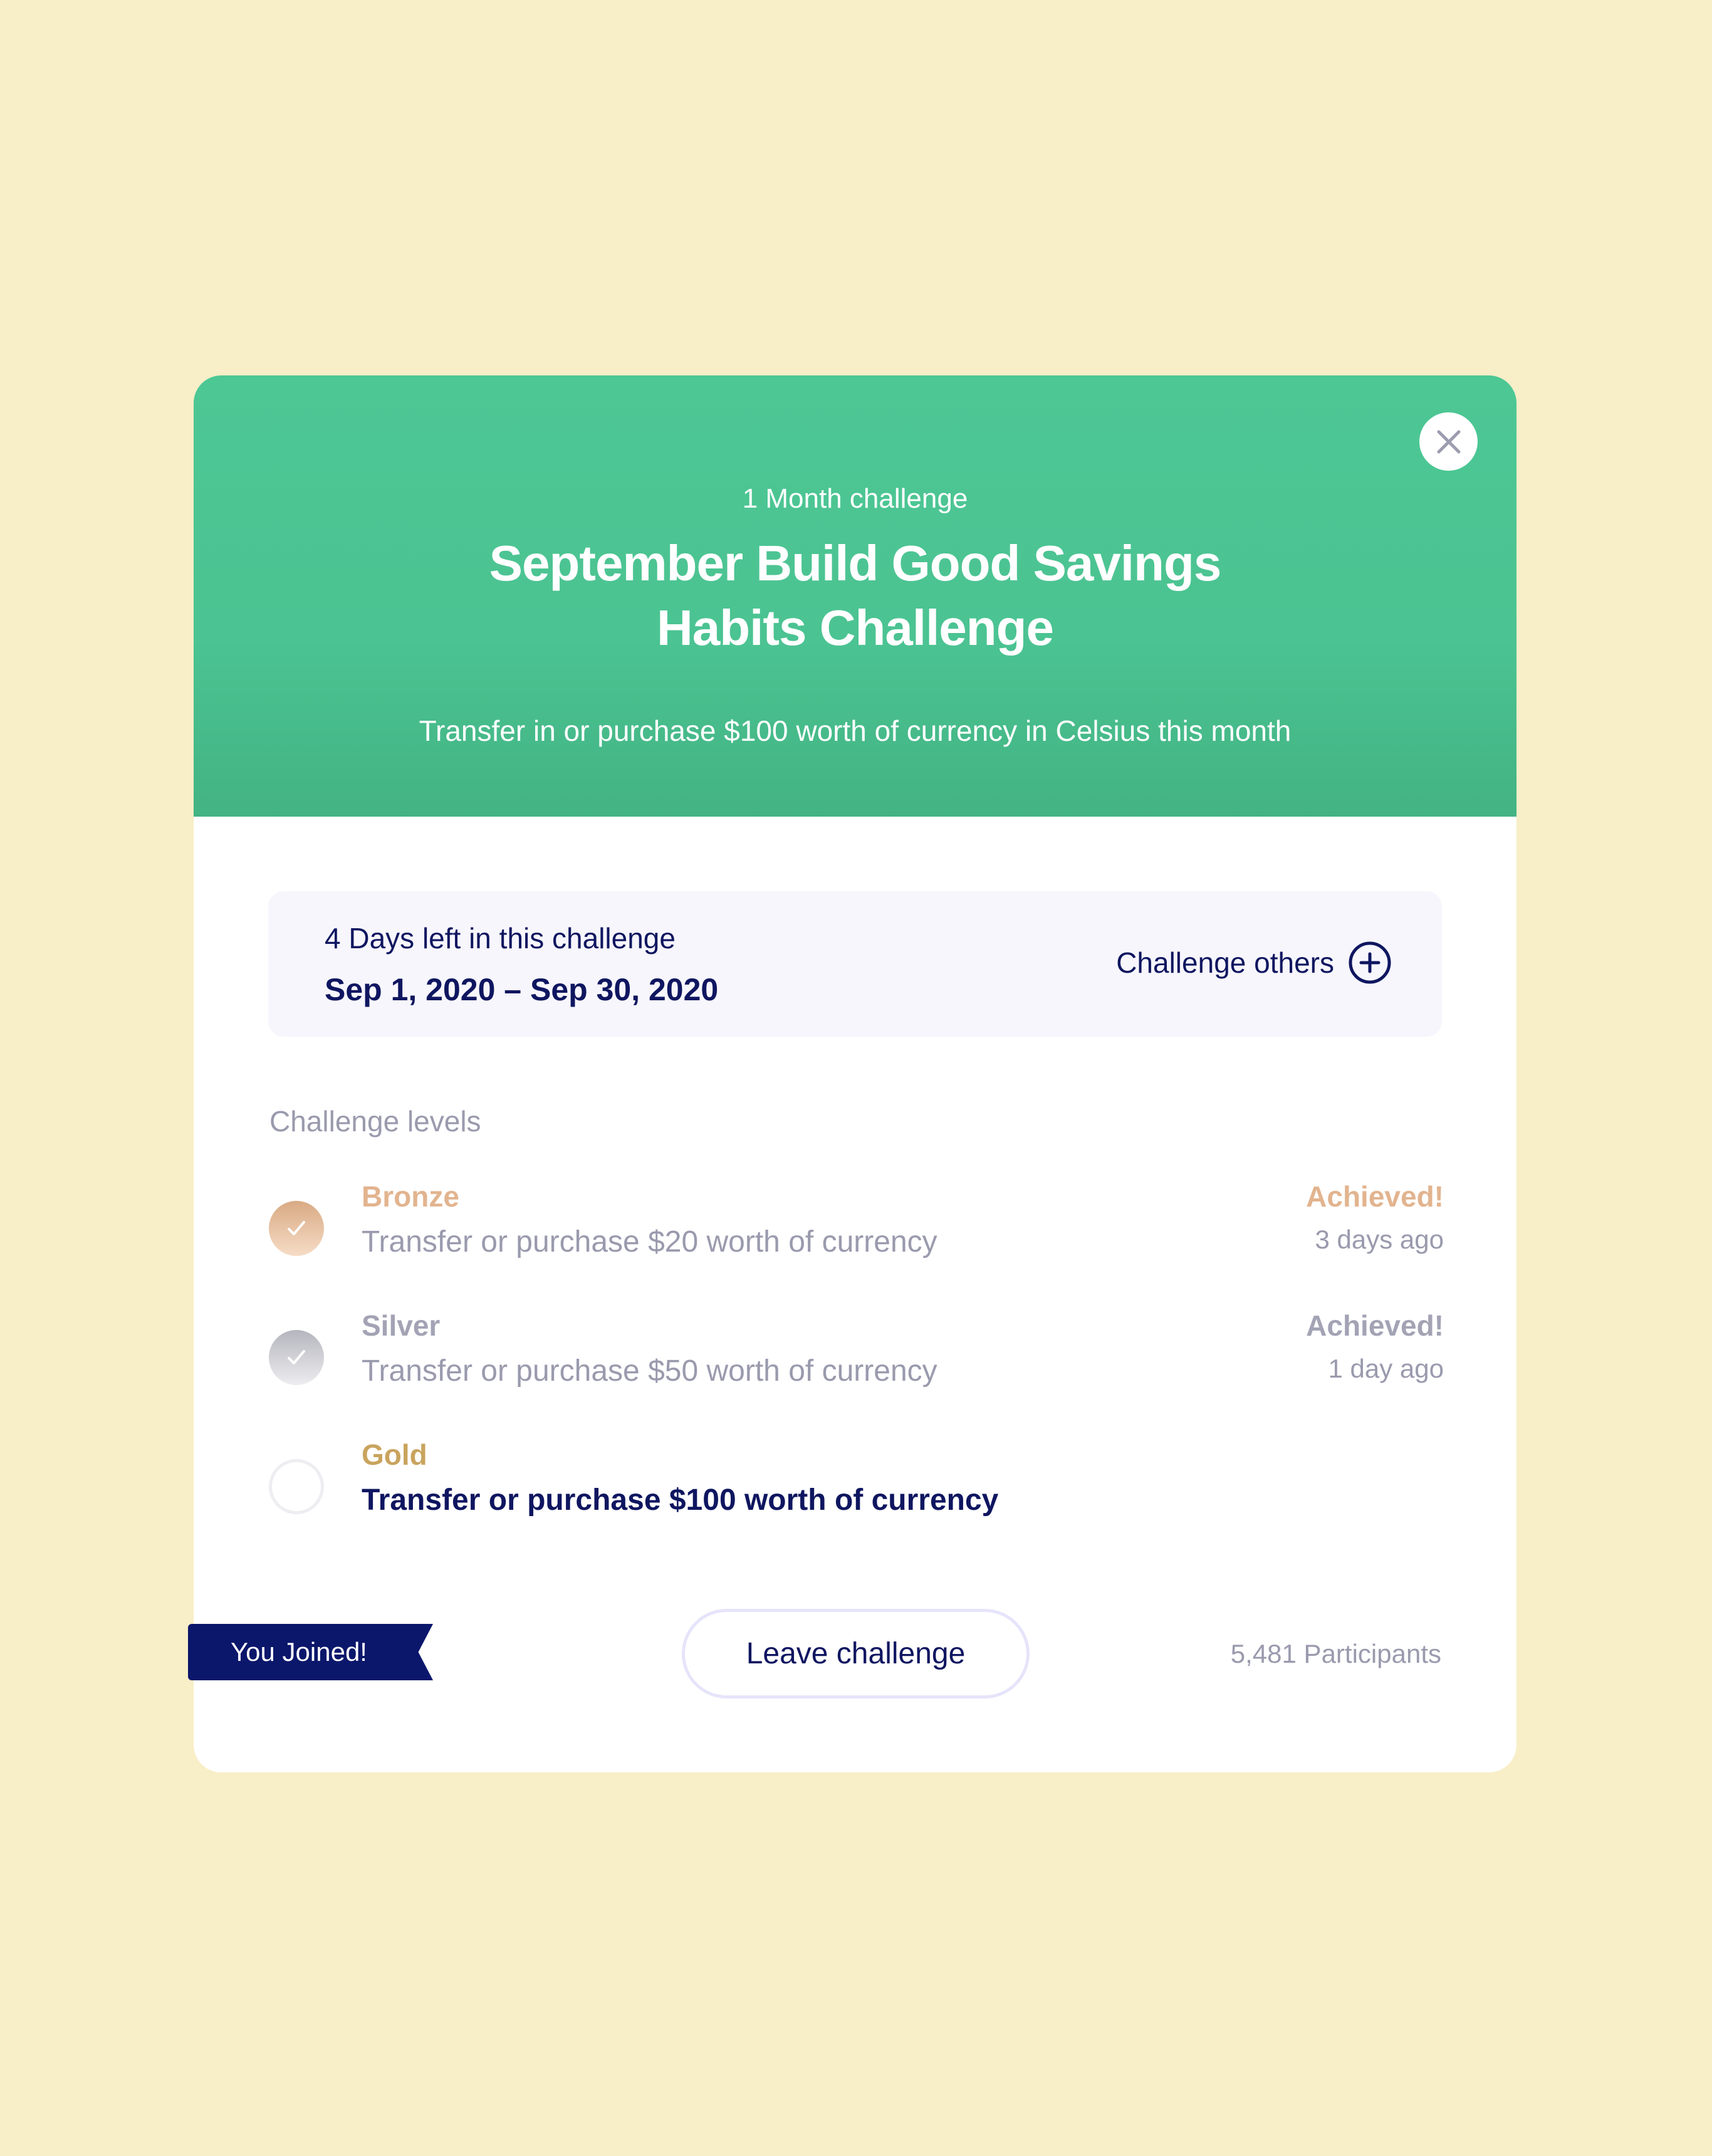 The height and width of the screenshot is (2156, 1712). Describe the element at coordinates (1335, 1653) in the screenshot. I see `participants-count: 5,481 Participants` at that location.